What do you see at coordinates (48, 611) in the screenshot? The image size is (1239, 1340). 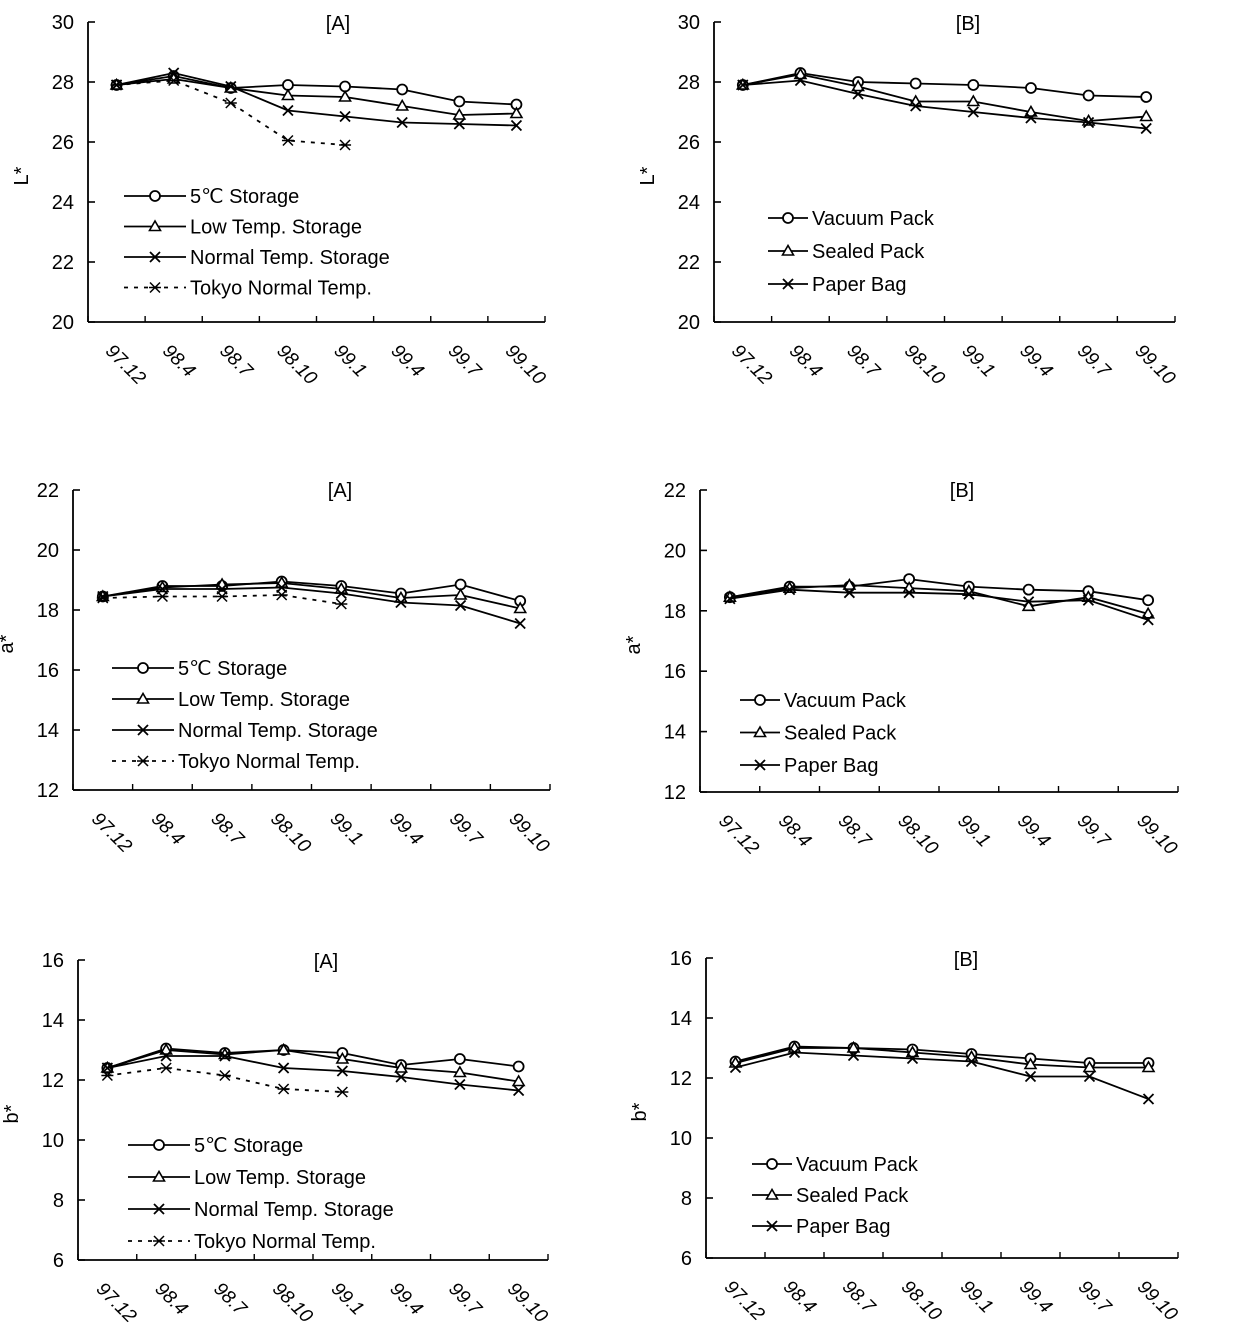 I see `y-tick-label: 18` at bounding box center [48, 611].